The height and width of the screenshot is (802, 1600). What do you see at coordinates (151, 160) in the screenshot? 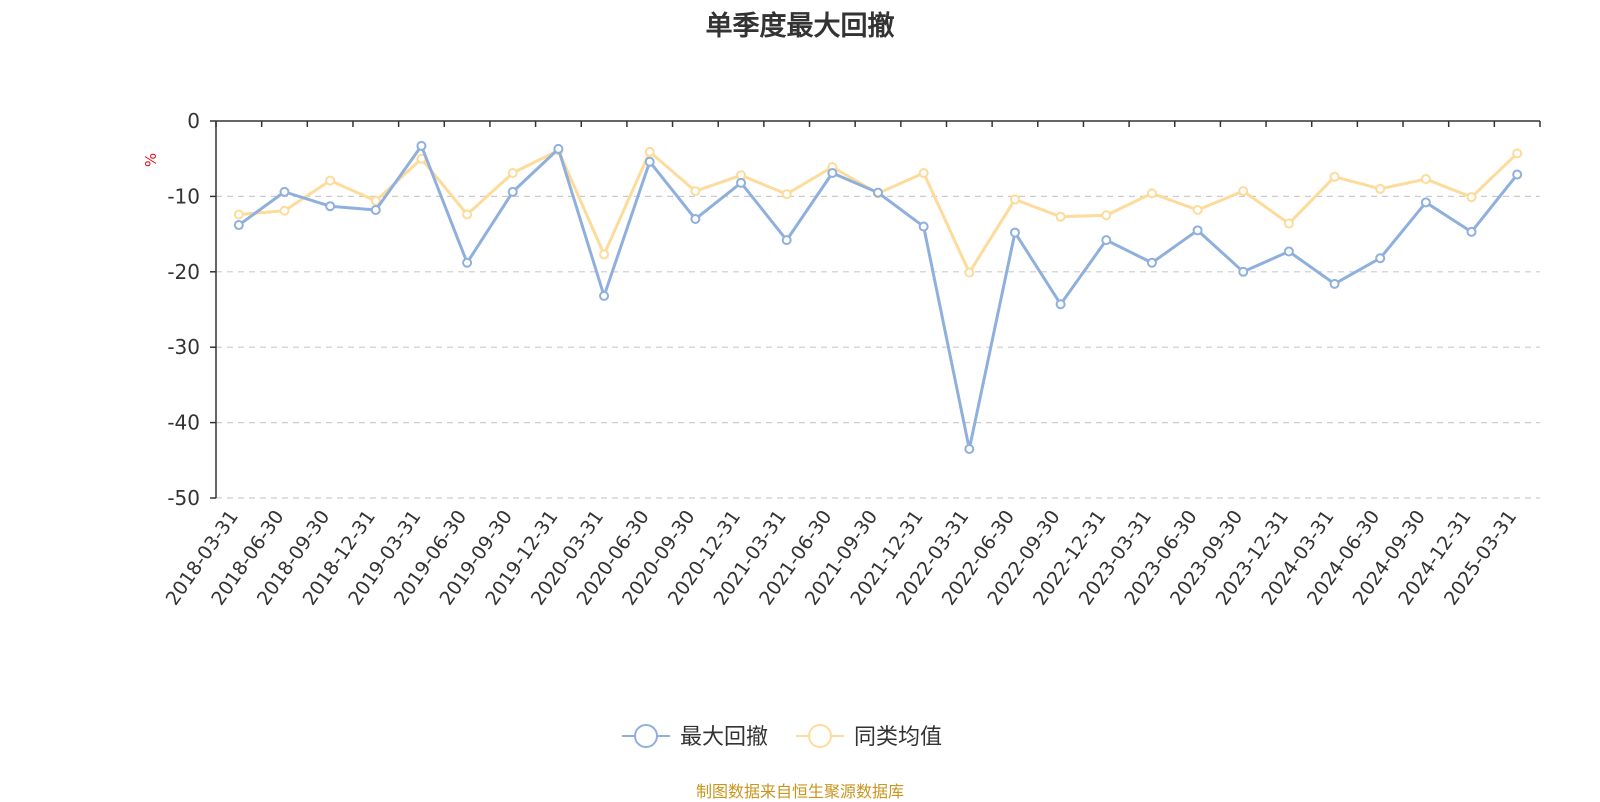
I see `y-axis-label: %` at bounding box center [151, 160].